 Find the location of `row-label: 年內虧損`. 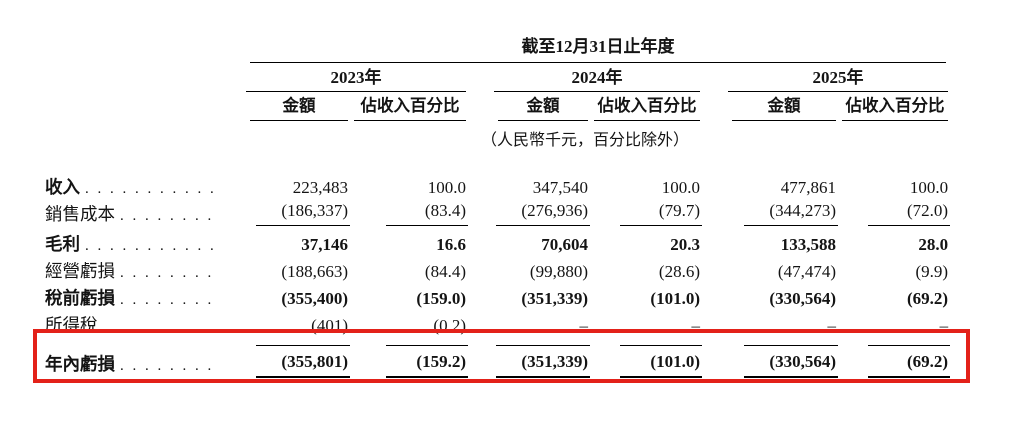

row-label: 年內虧損 is located at coordinates (80, 363).